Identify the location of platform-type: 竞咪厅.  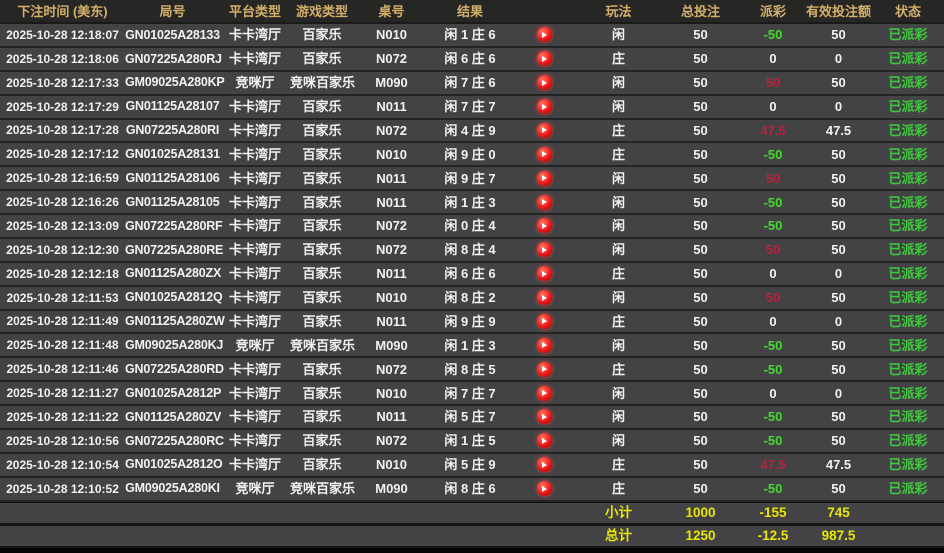
(255, 345).